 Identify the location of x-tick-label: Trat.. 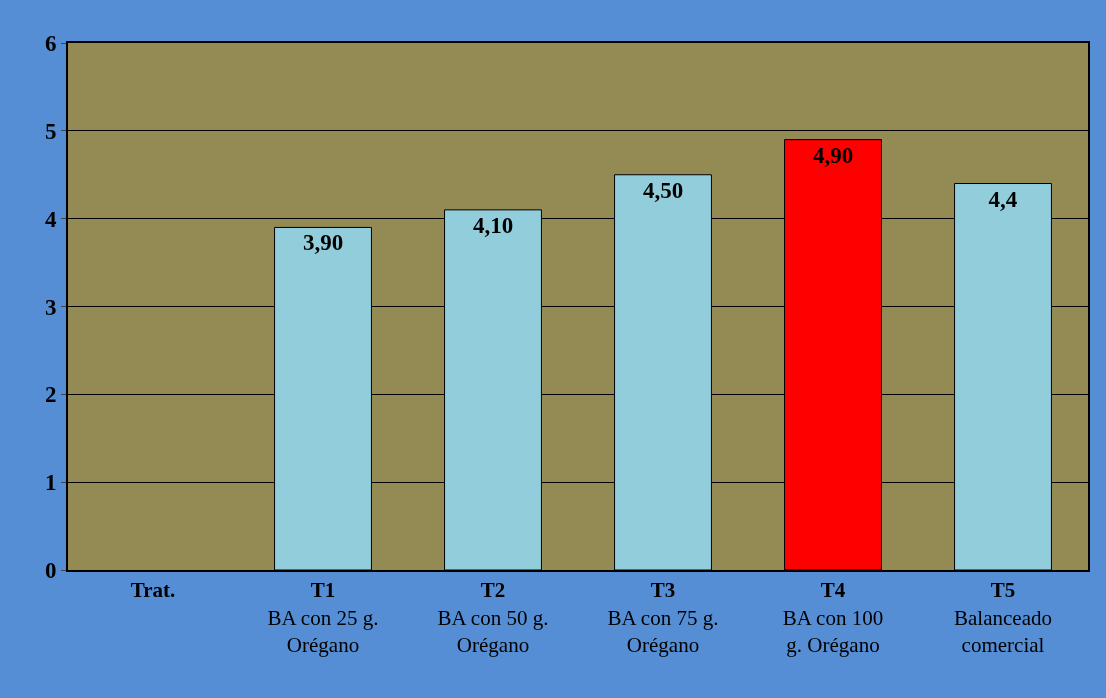
(153, 590).